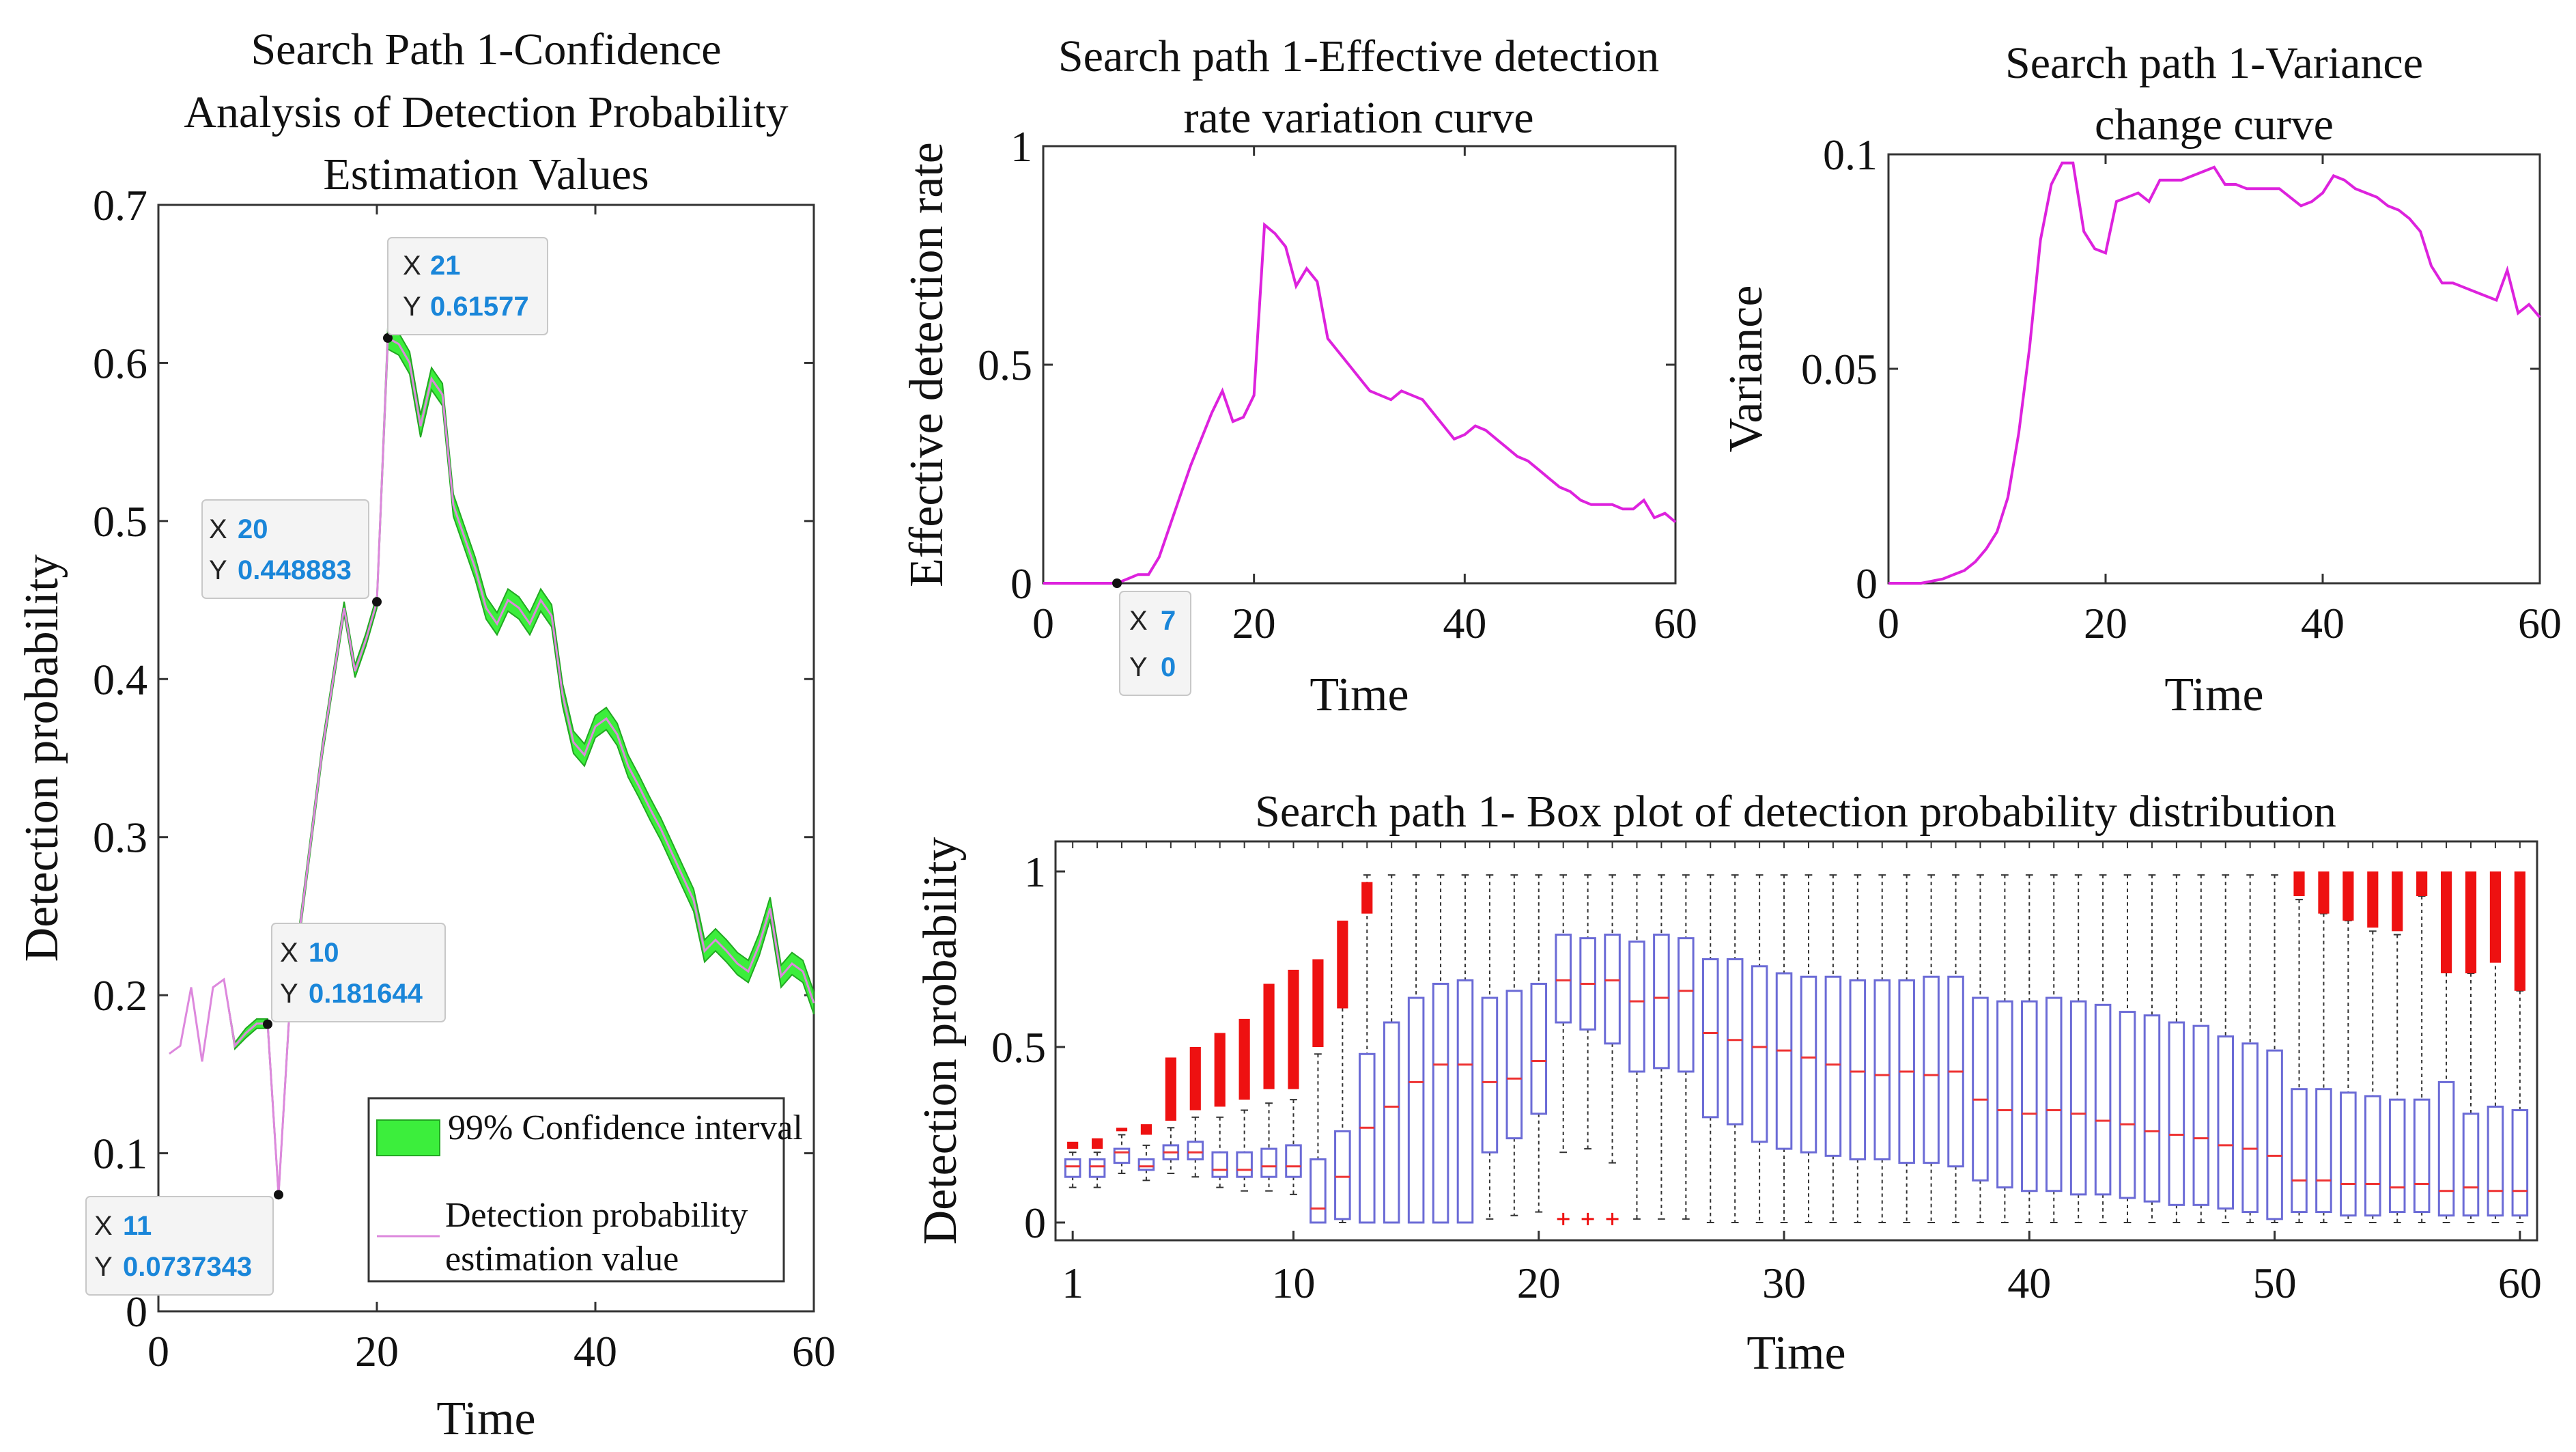 This screenshot has width=2576, height=1452. I want to click on x-tick-label: 20, so click(1539, 1283).